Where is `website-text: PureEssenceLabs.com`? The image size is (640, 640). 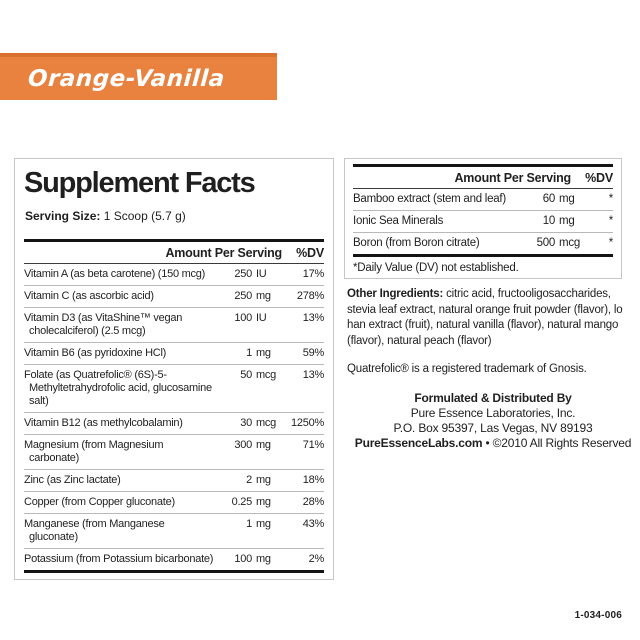
website-text: PureEssenceLabs.com is located at coordinates (418, 442).